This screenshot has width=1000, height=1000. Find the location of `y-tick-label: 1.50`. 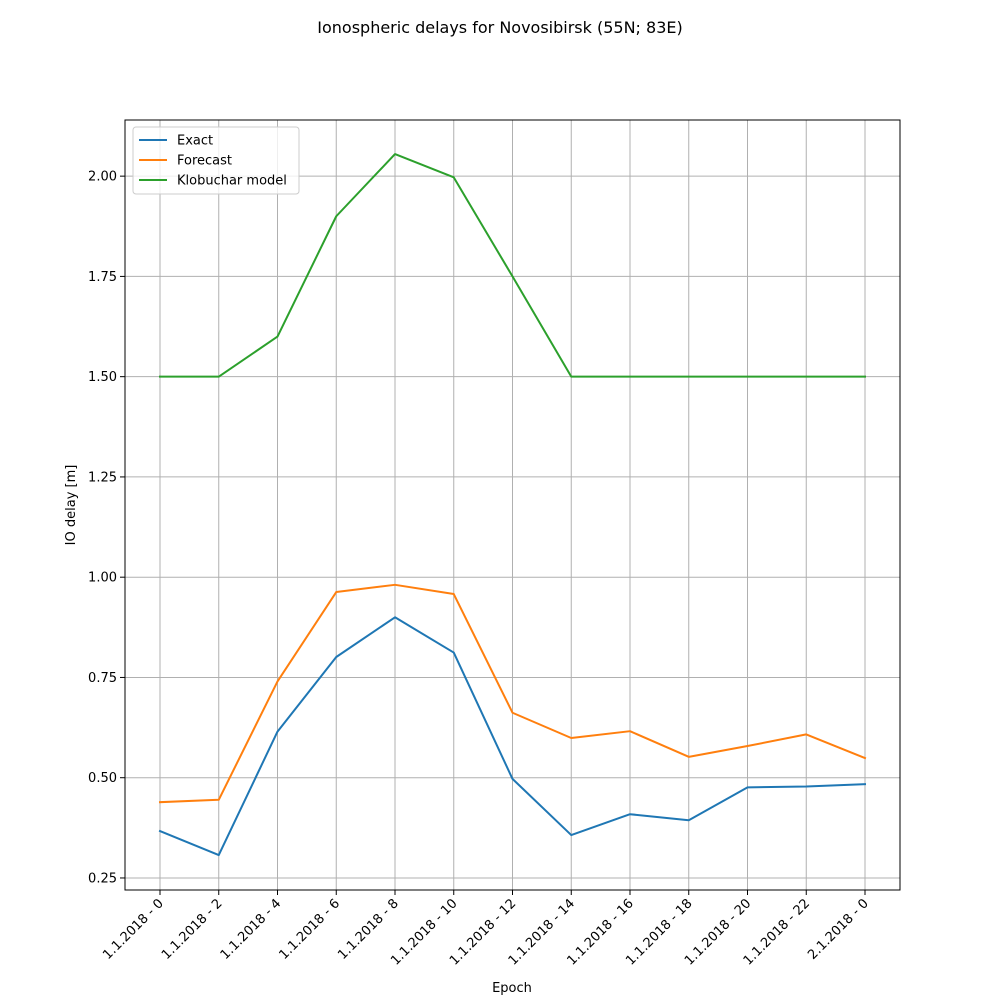

y-tick-label: 1.50 is located at coordinates (102, 377).